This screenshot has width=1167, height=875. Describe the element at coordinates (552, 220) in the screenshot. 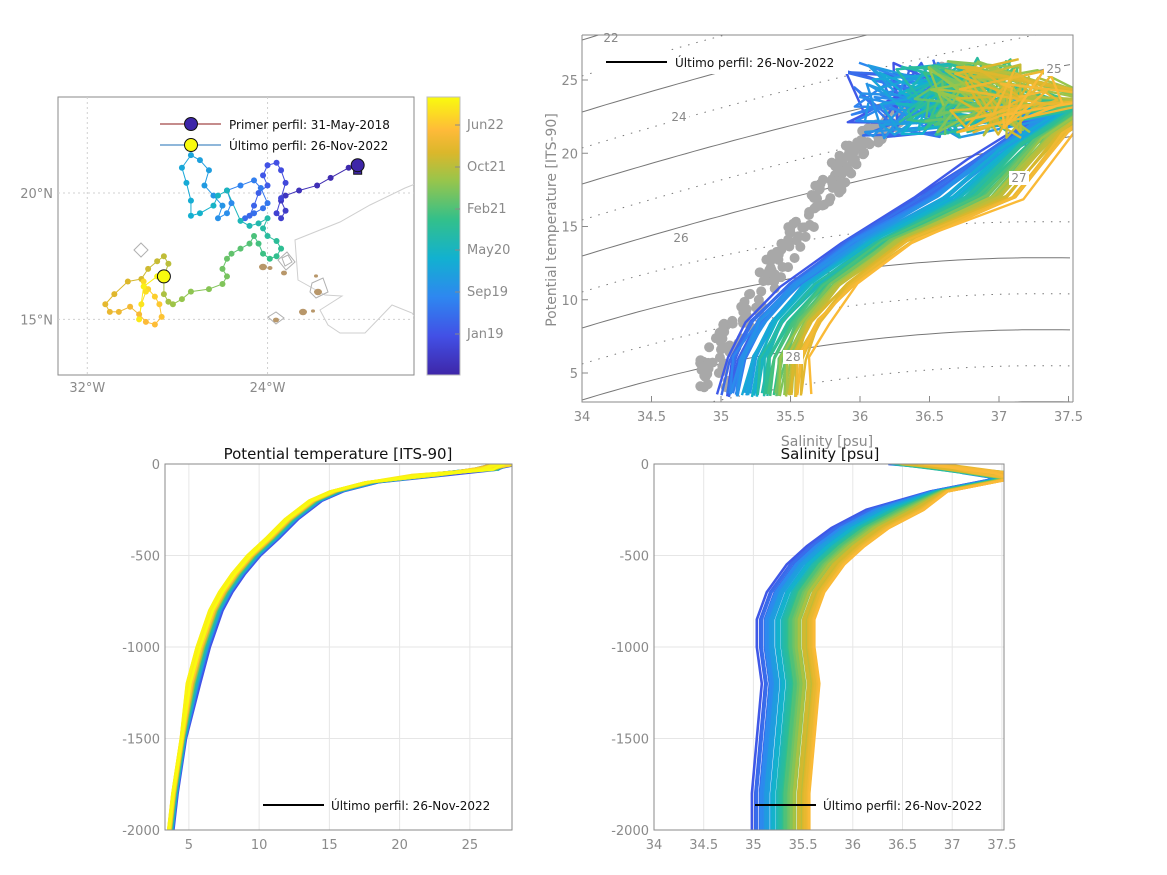

I see `ts-ylabel: Potential temperature [ITS-90]` at that location.